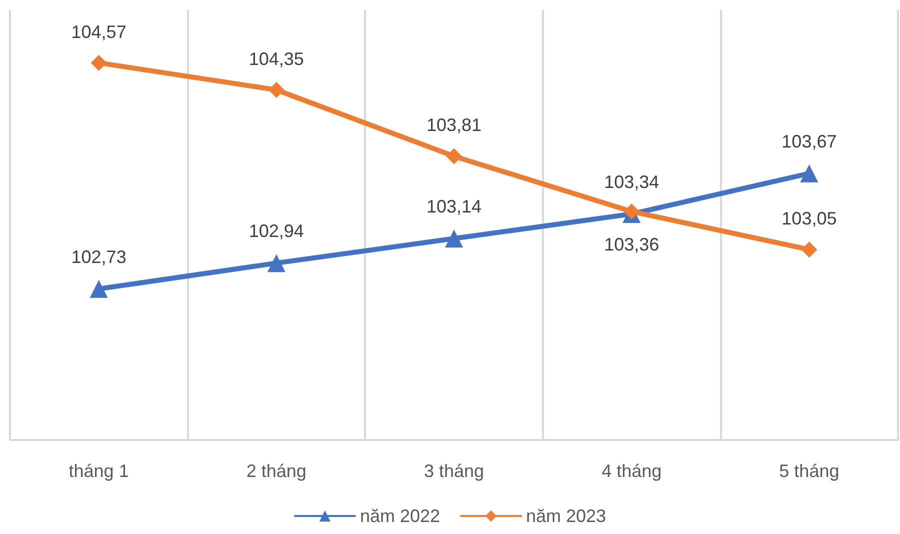 Image resolution: width=900 pixels, height=534 pixels. What do you see at coordinates (809, 471) in the screenshot?
I see `x-tick-label: 5 tháng` at bounding box center [809, 471].